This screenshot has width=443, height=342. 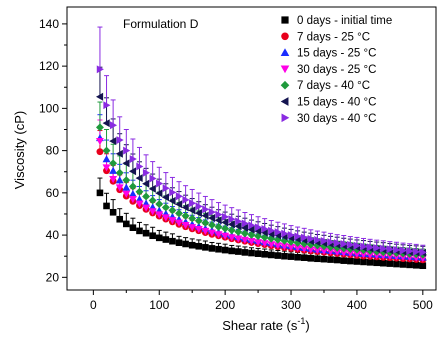 What do you see at coordinates (159, 305) in the screenshot?
I see `x-tick-label: 100` at bounding box center [159, 305].